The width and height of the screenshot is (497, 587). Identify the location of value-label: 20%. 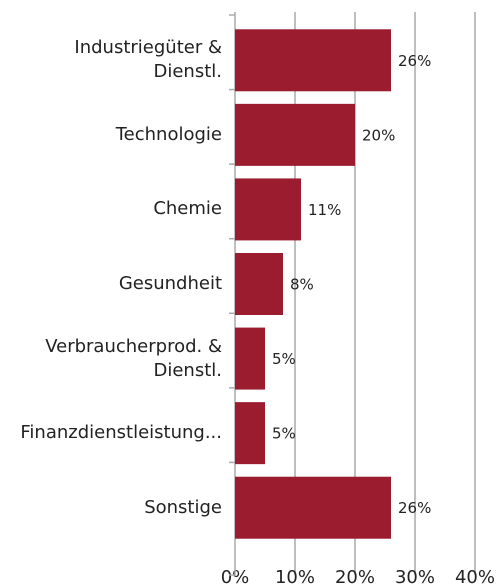
(378, 135).